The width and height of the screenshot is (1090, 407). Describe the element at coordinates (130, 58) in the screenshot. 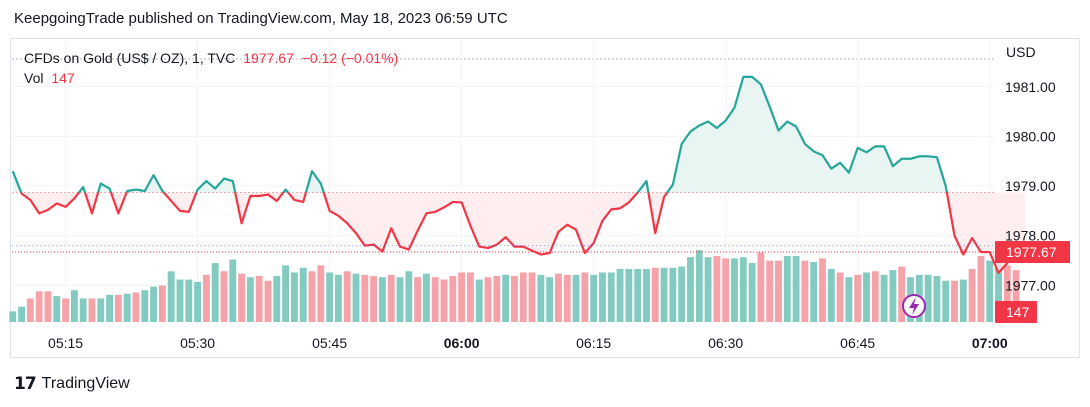

I see `symbol-label: CFDs on Gold (US$ / OZ), 1, TVC` at that location.